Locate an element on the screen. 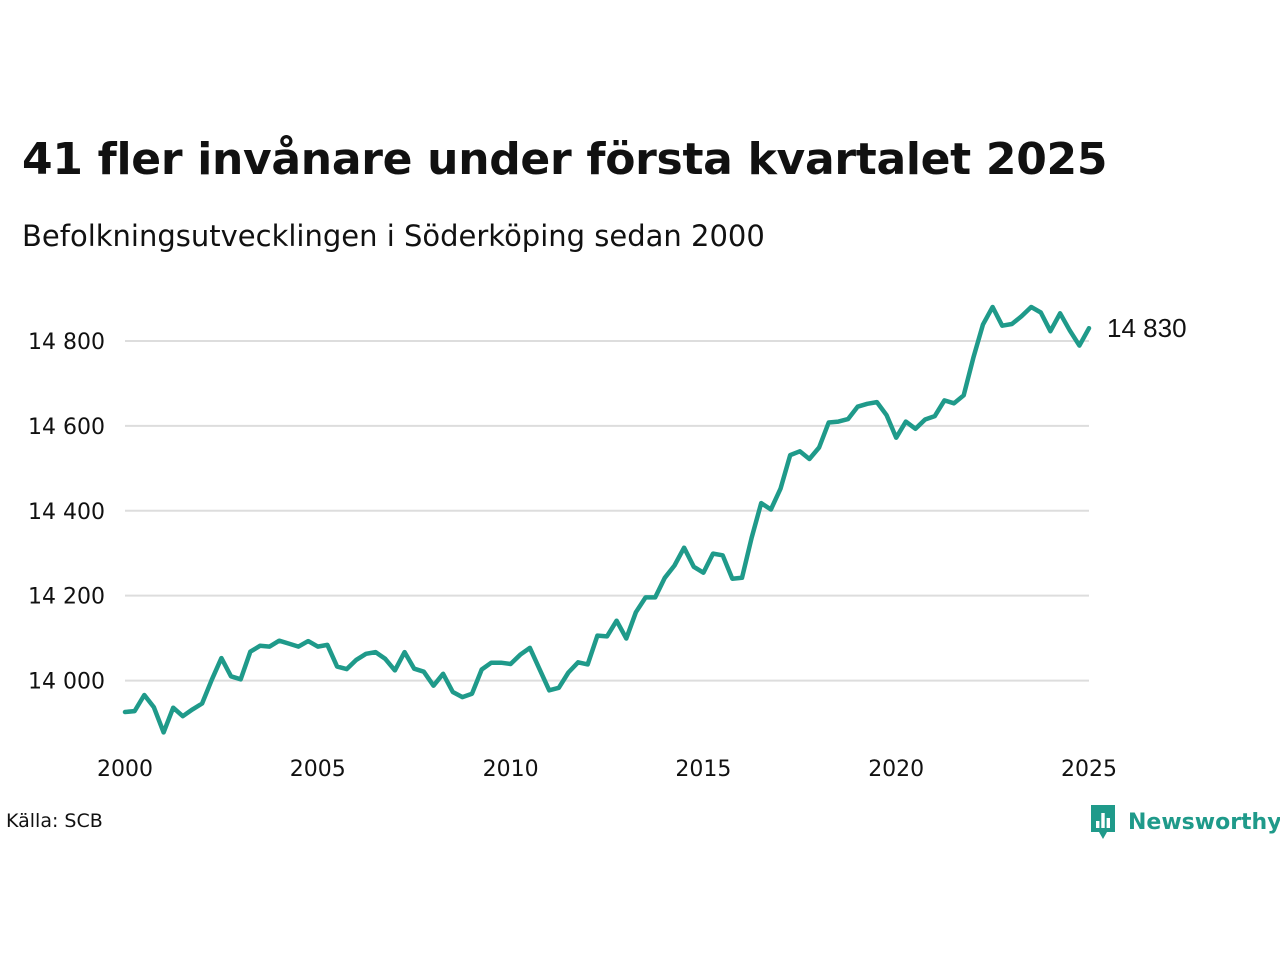  source-note: Källa: SCB is located at coordinates (54, 821).